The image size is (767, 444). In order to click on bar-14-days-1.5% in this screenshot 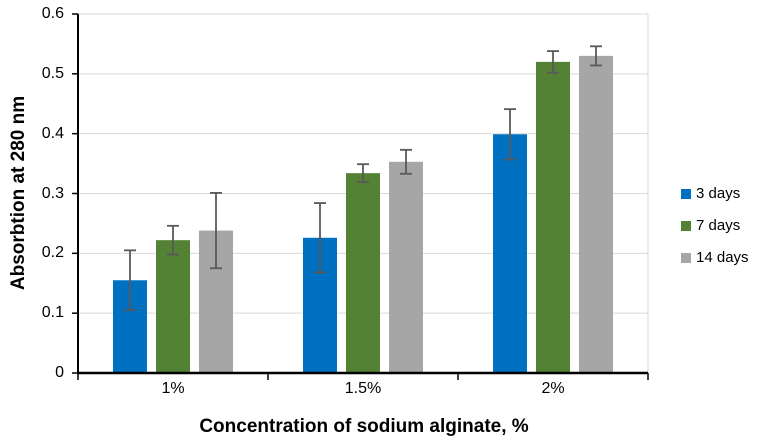, I will do `click(406, 267)`.